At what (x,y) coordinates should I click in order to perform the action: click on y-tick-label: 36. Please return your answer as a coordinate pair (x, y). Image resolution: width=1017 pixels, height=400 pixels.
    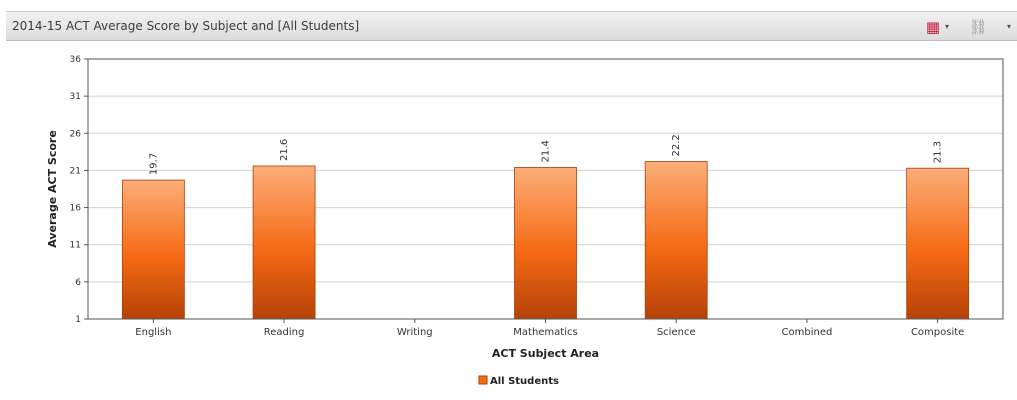
    Looking at the image, I should click on (76, 60).